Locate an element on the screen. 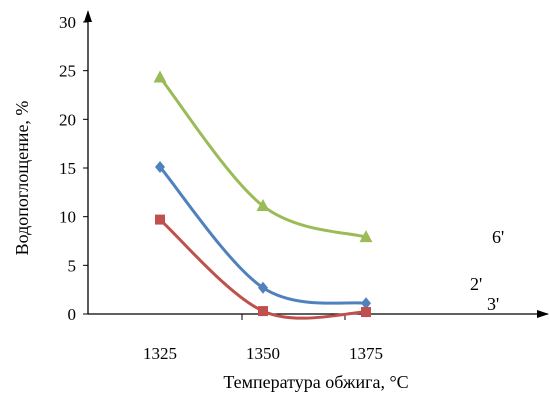 The width and height of the screenshot is (550, 401). y-tick-label: 0 is located at coordinates (72, 314).